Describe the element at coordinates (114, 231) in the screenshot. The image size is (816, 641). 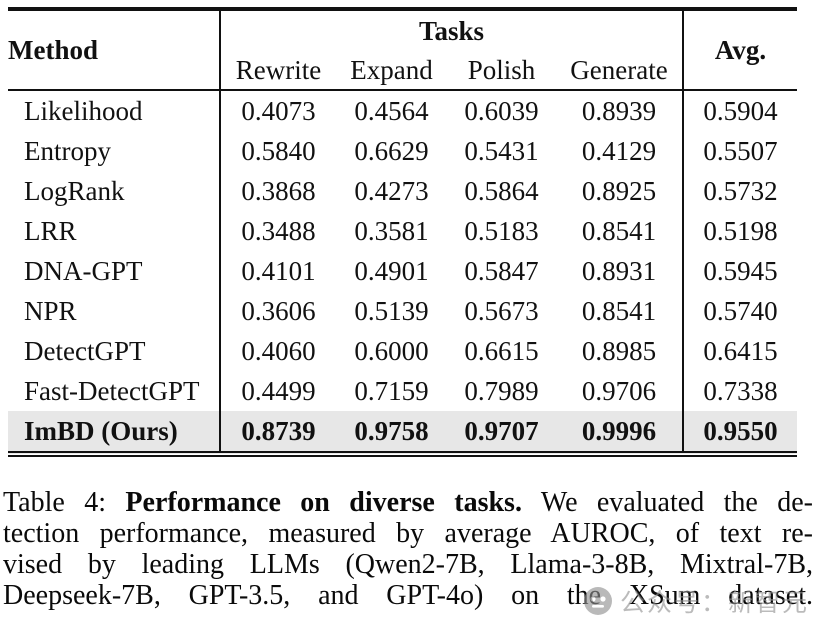
I see `method-name: LRR` at that location.